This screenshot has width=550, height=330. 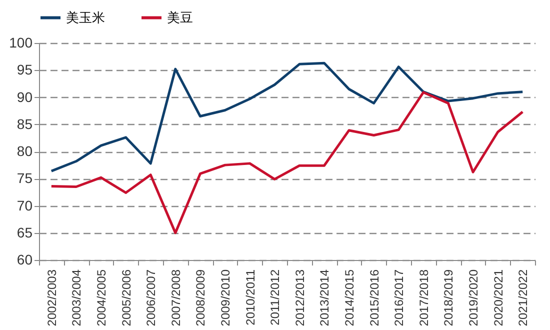 I want to click on x-tick-label: 2012/2013, so click(x=299, y=297).